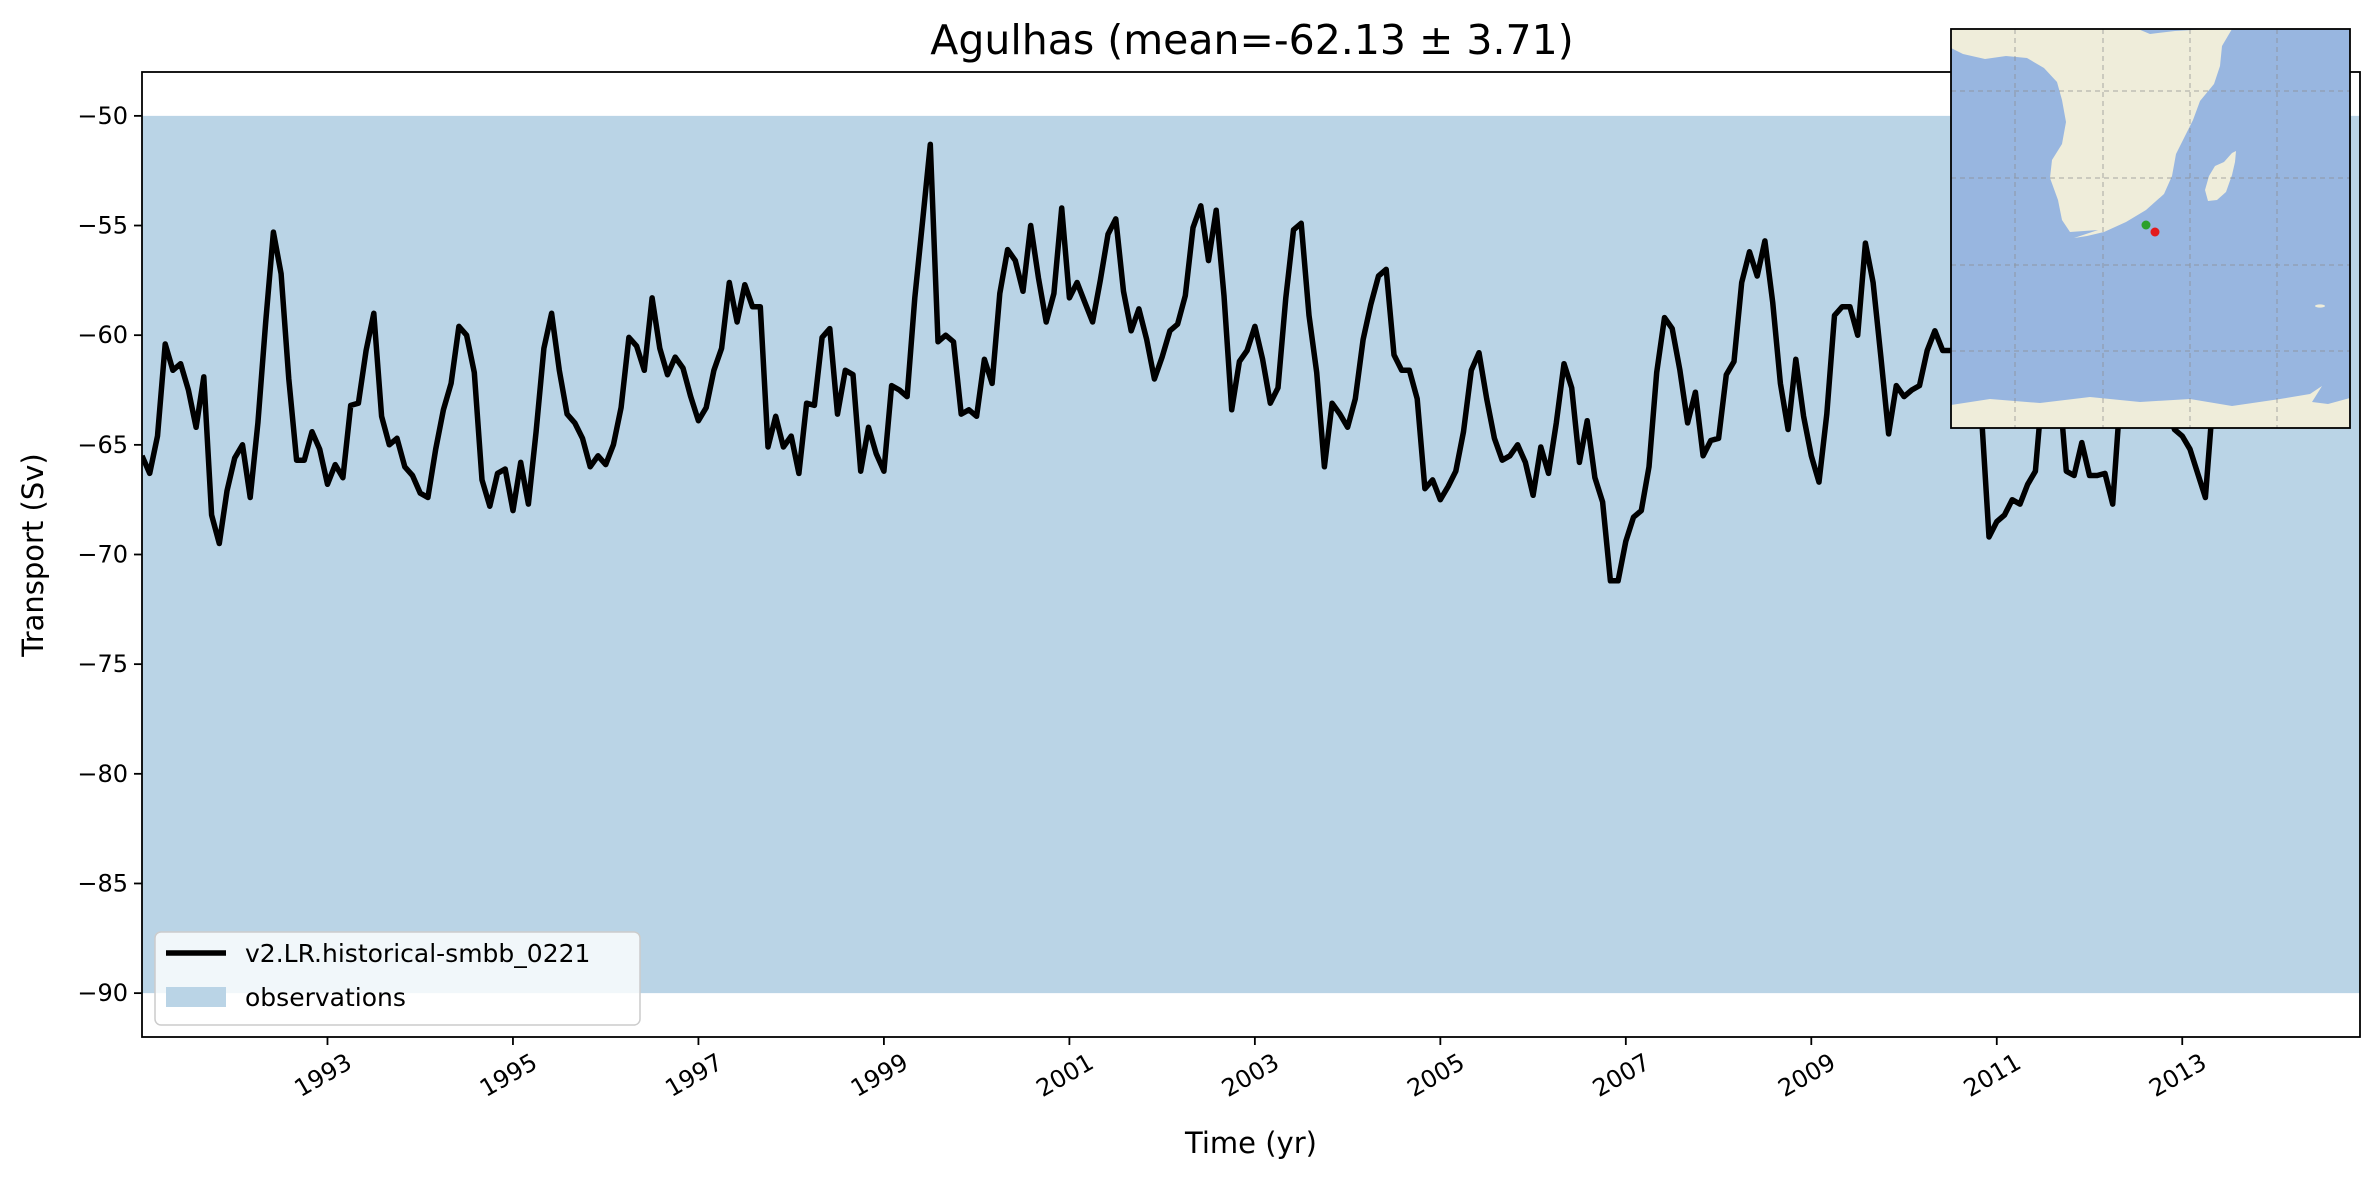  Describe the element at coordinates (102, 883) in the screenshot. I see `y-tick-label: −85` at that location.